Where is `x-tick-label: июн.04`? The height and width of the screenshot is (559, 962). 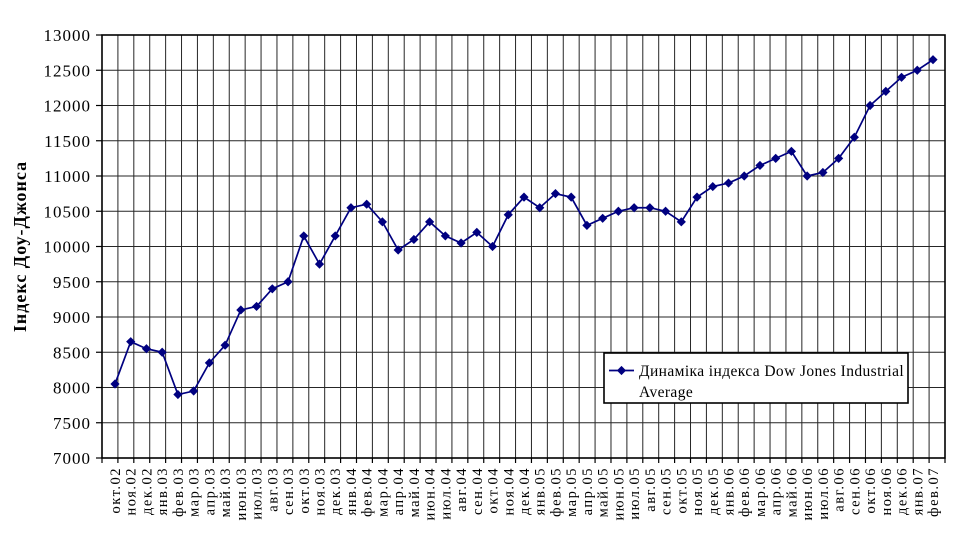 x-tick-label: июн.04 is located at coordinates (431, 493).